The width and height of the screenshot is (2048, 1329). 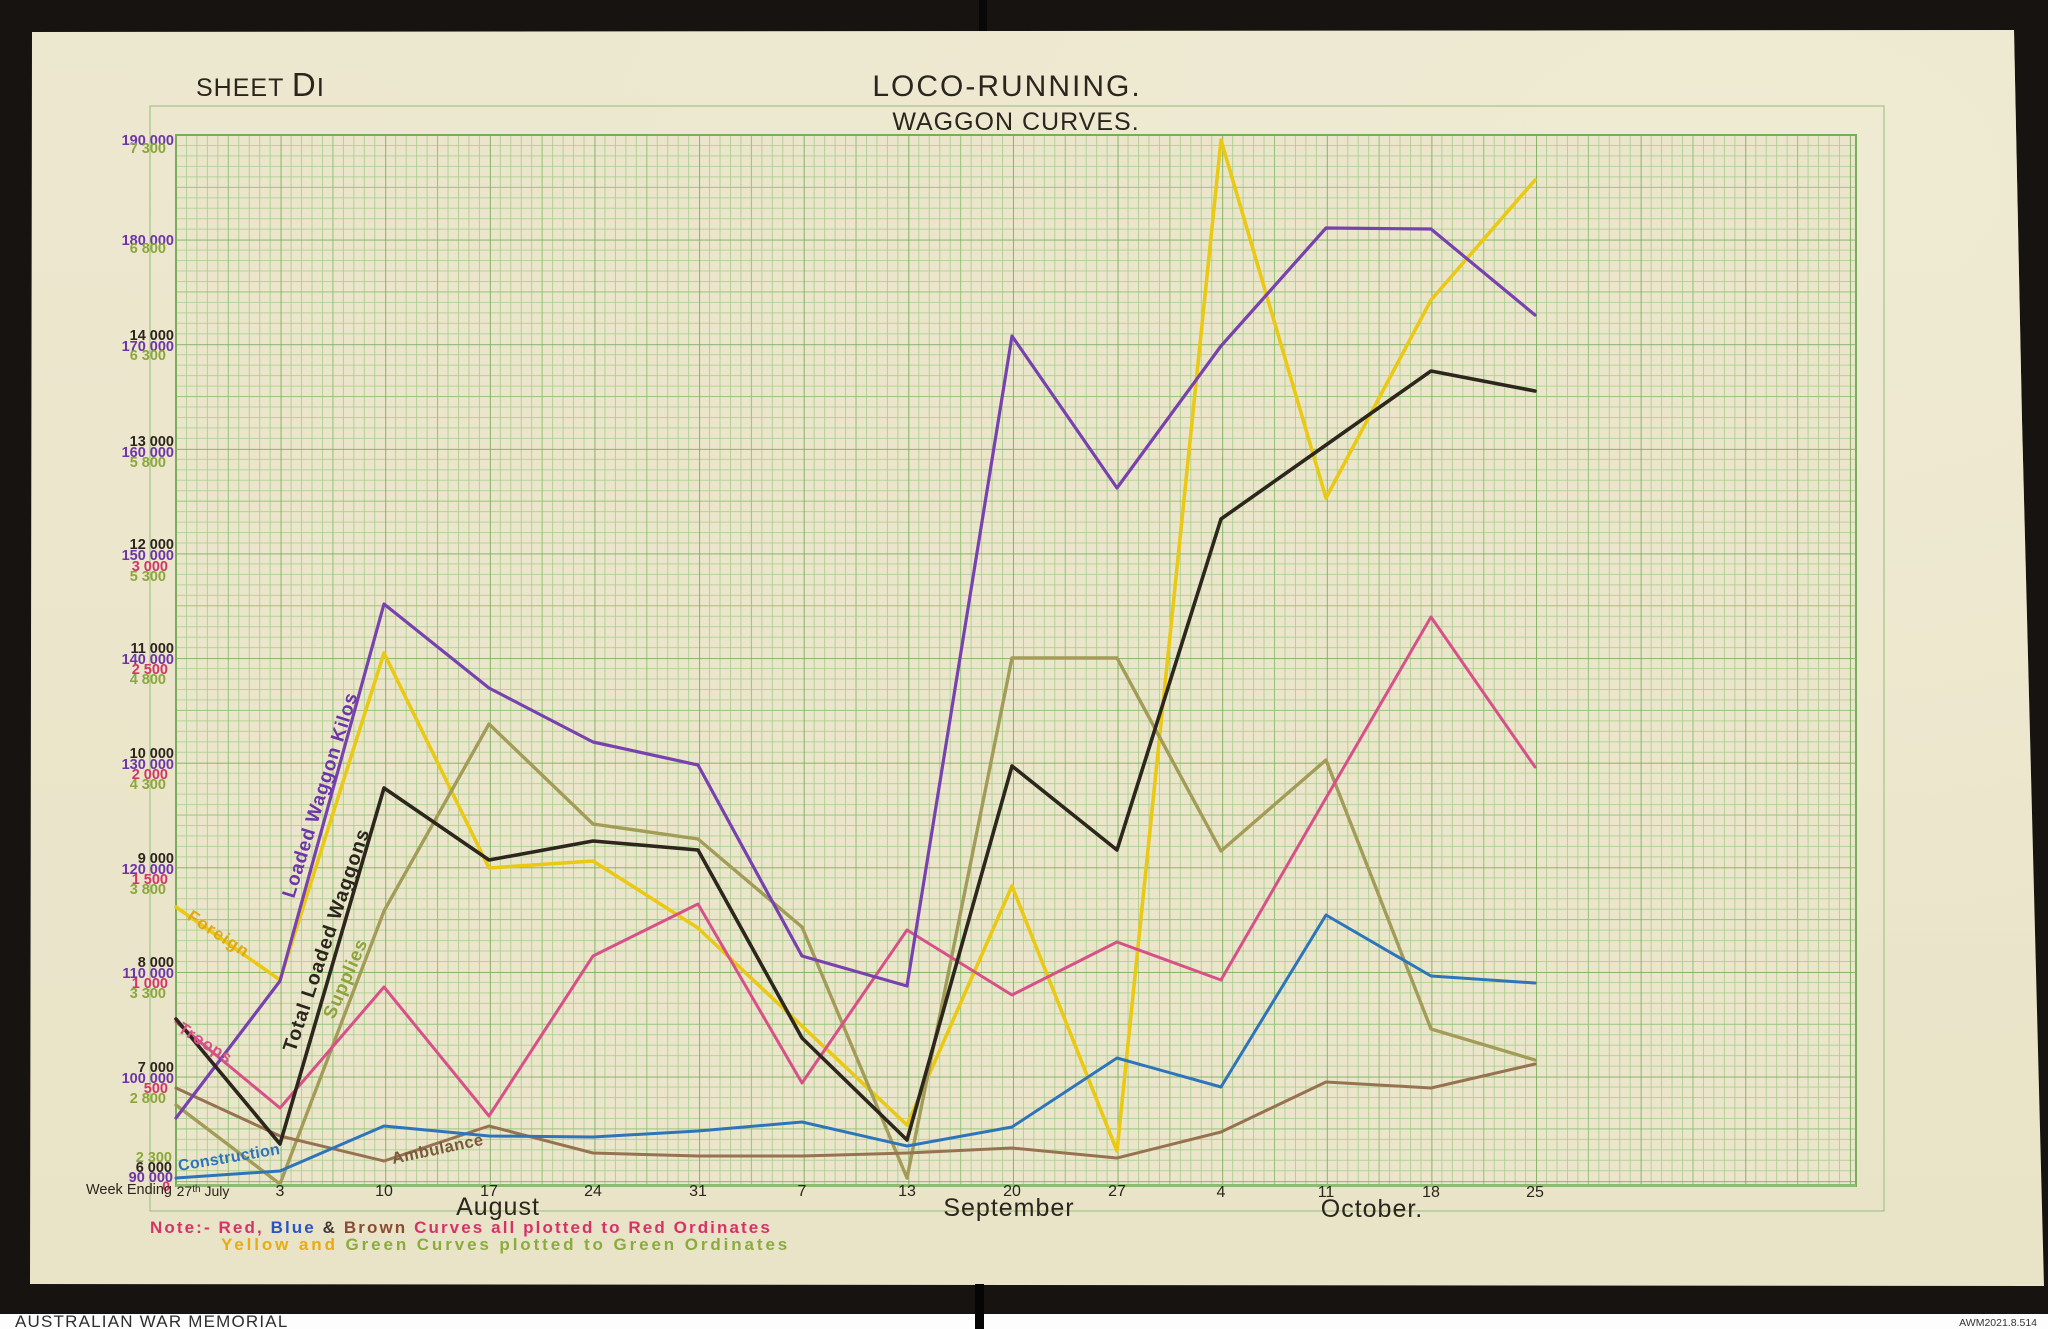 What do you see at coordinates (148, 994) in the screenshot?
I see `svg-text: 3 300` at bounding box center [148, 994].